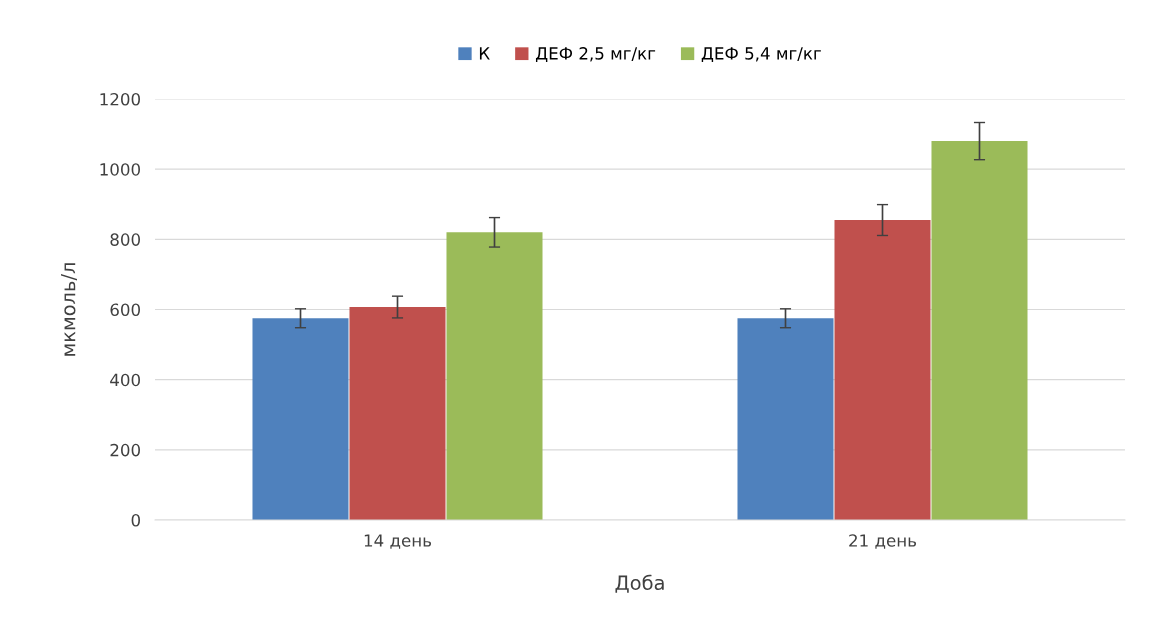  Describe the element at coordinates (398, 541) in the screenshot. I see `x-tick-label: 14 день` at that location.